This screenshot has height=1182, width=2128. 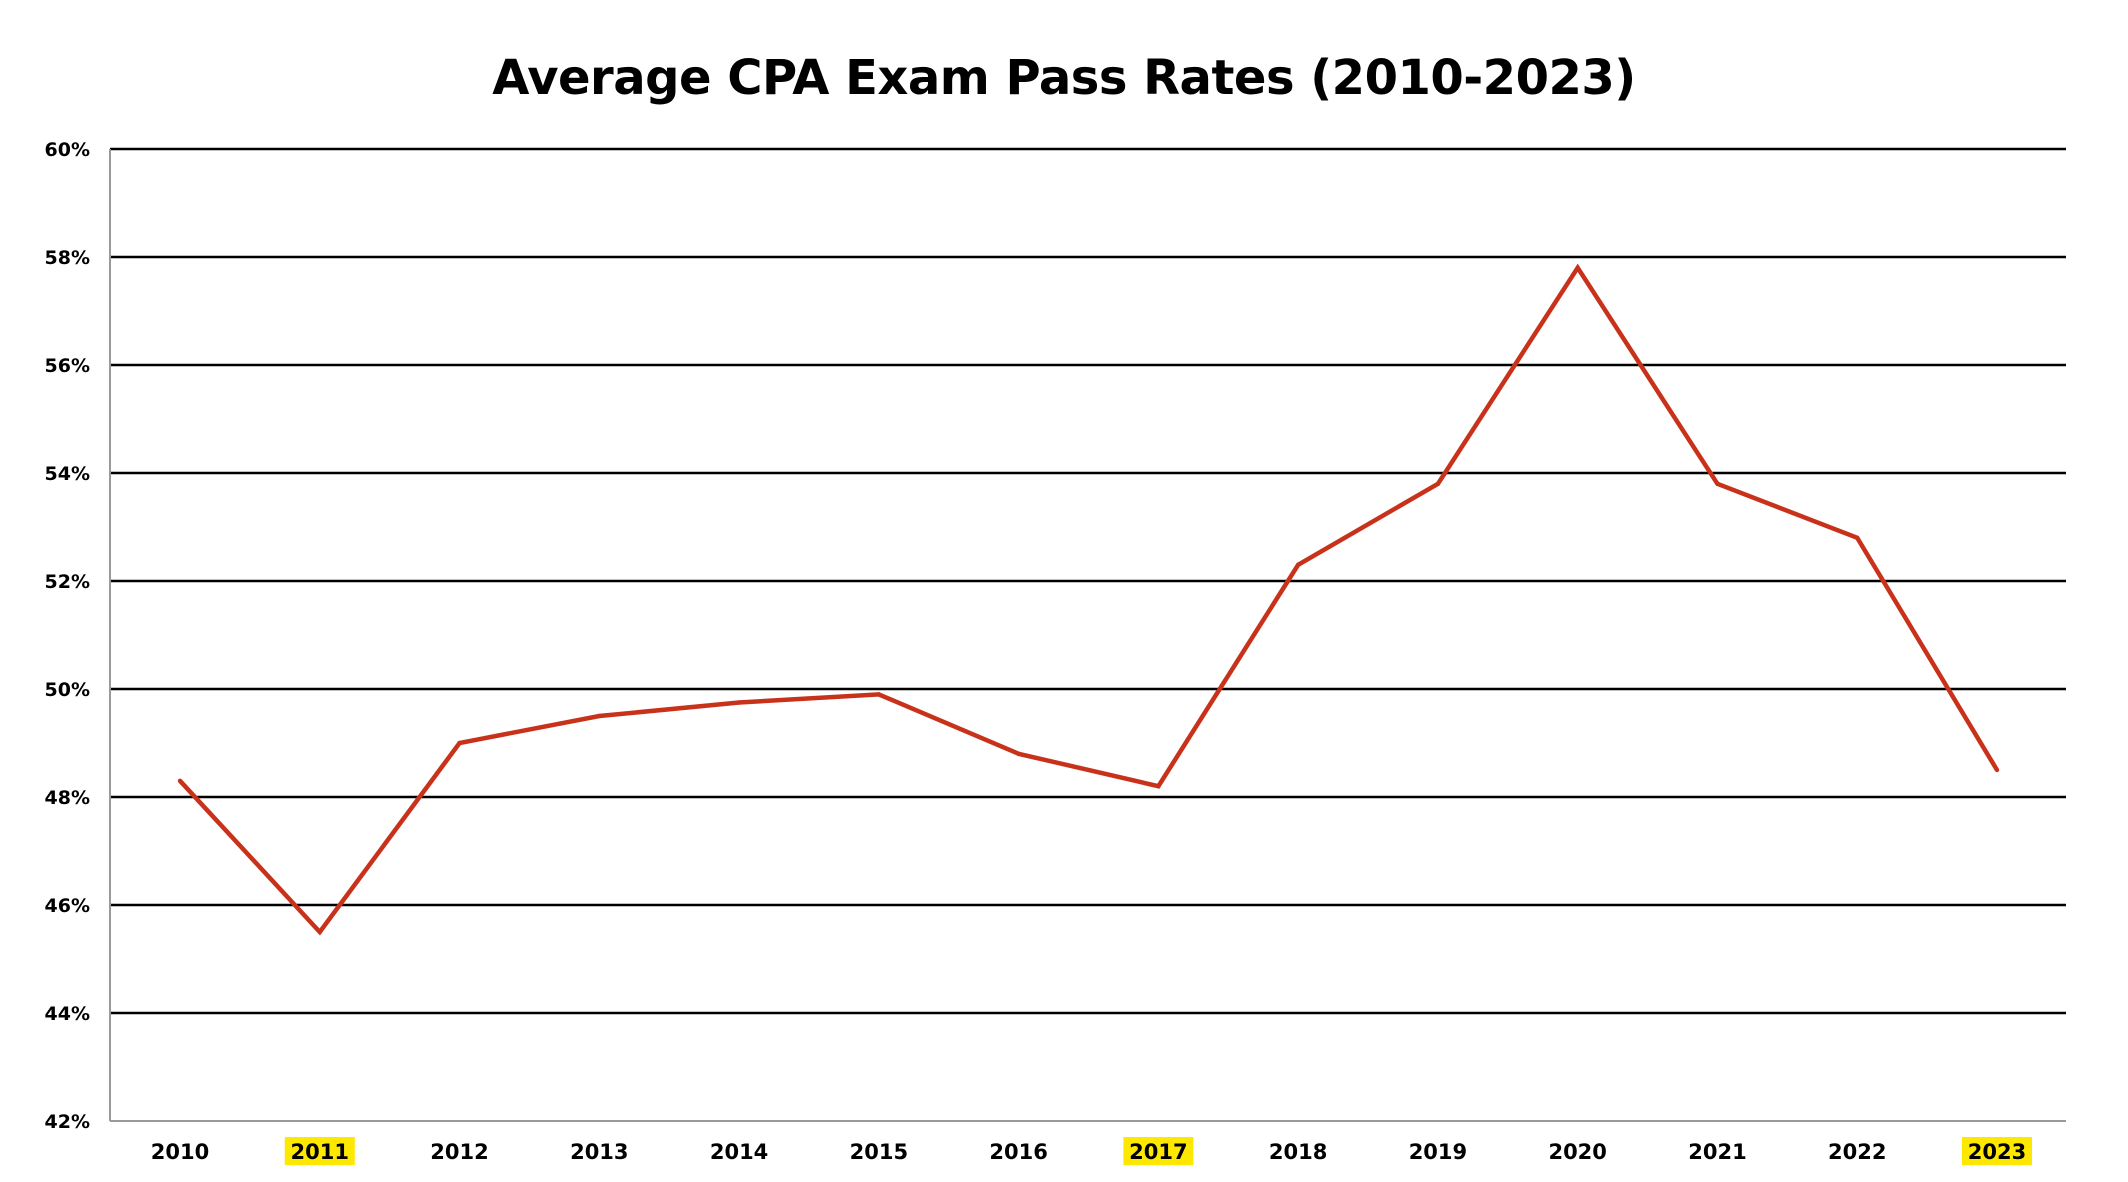 What do you see at coordinates (67, 906) in the screenshot?
I see `y-tick-label: 46%` at bounding box center [67, 906].